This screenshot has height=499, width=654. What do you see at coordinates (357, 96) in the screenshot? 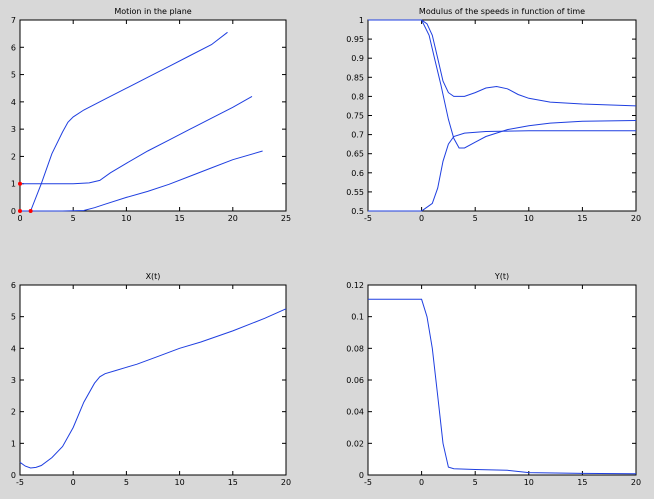
I see `y-tick-label: 0.8` at bounding box center [357, 96].